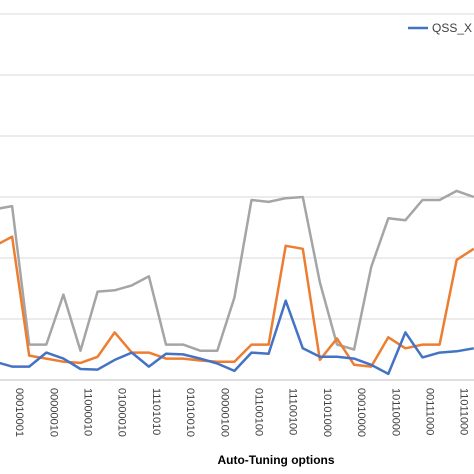  Describe the element at coordinates (88, 412) in the screenshot. I see `x-tick-label: 11000010` at that location.